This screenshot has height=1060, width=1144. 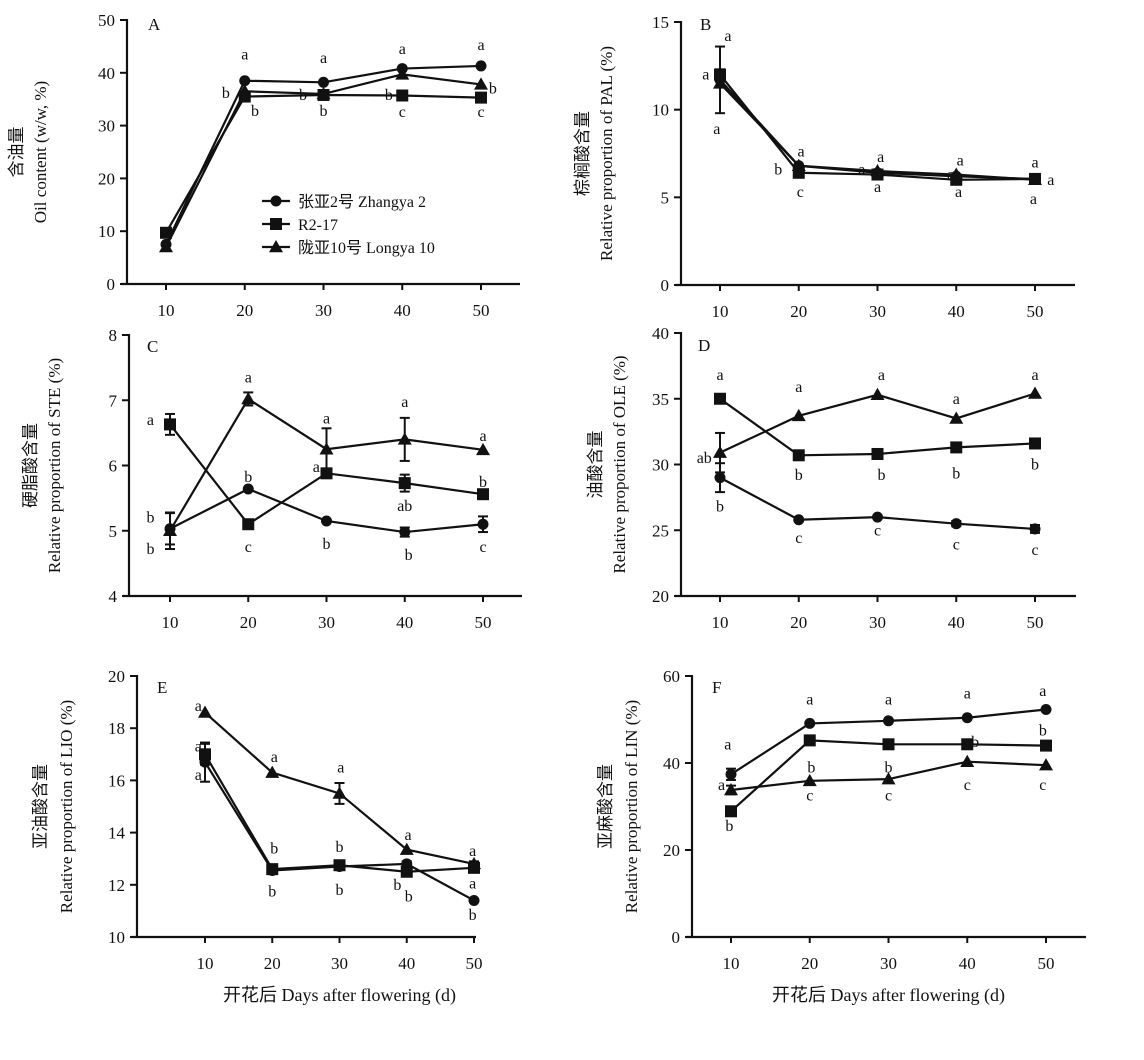 What do you see at coordinates (113, 335) in the screenshot?
I see `y-tick-label: 8` at bounding box center [113, 335].